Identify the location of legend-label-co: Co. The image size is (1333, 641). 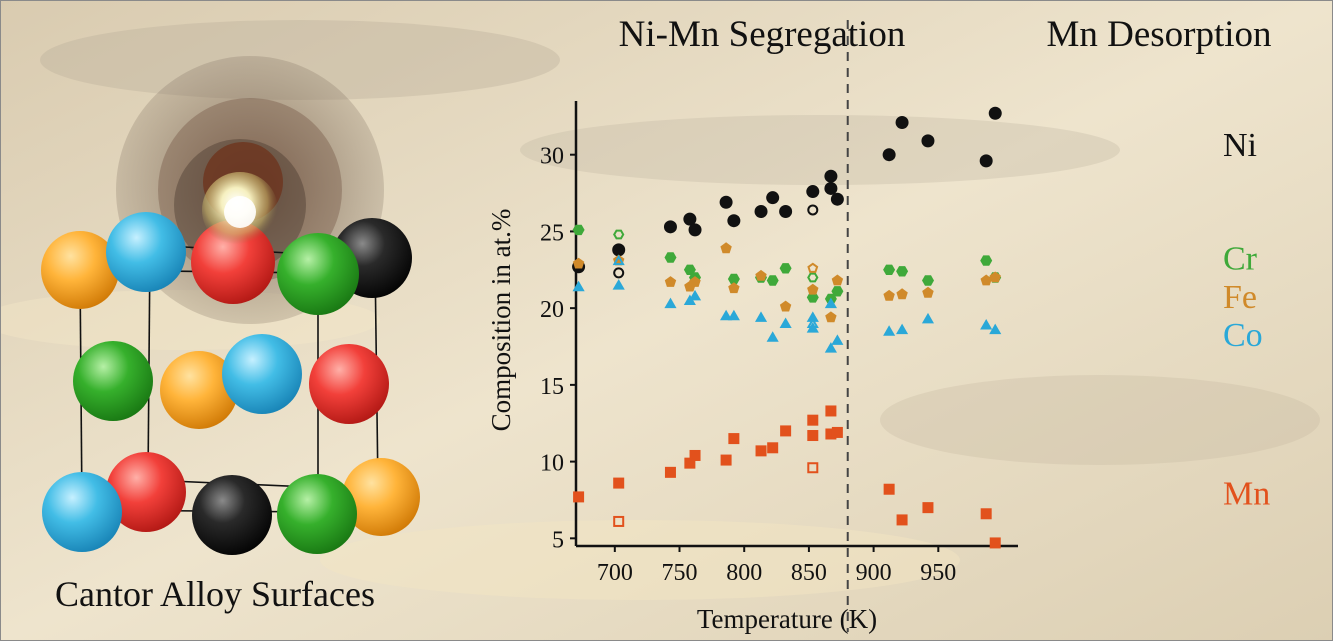
(1243, 335).